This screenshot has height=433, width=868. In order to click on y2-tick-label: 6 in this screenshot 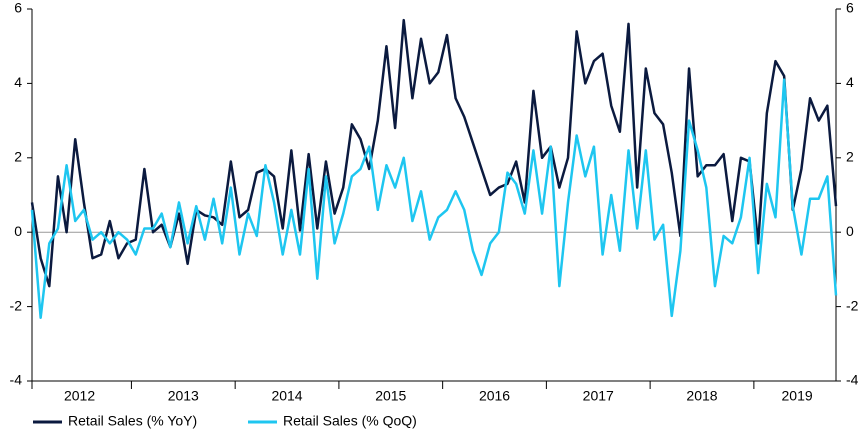, I will do `click(850, 8)`.